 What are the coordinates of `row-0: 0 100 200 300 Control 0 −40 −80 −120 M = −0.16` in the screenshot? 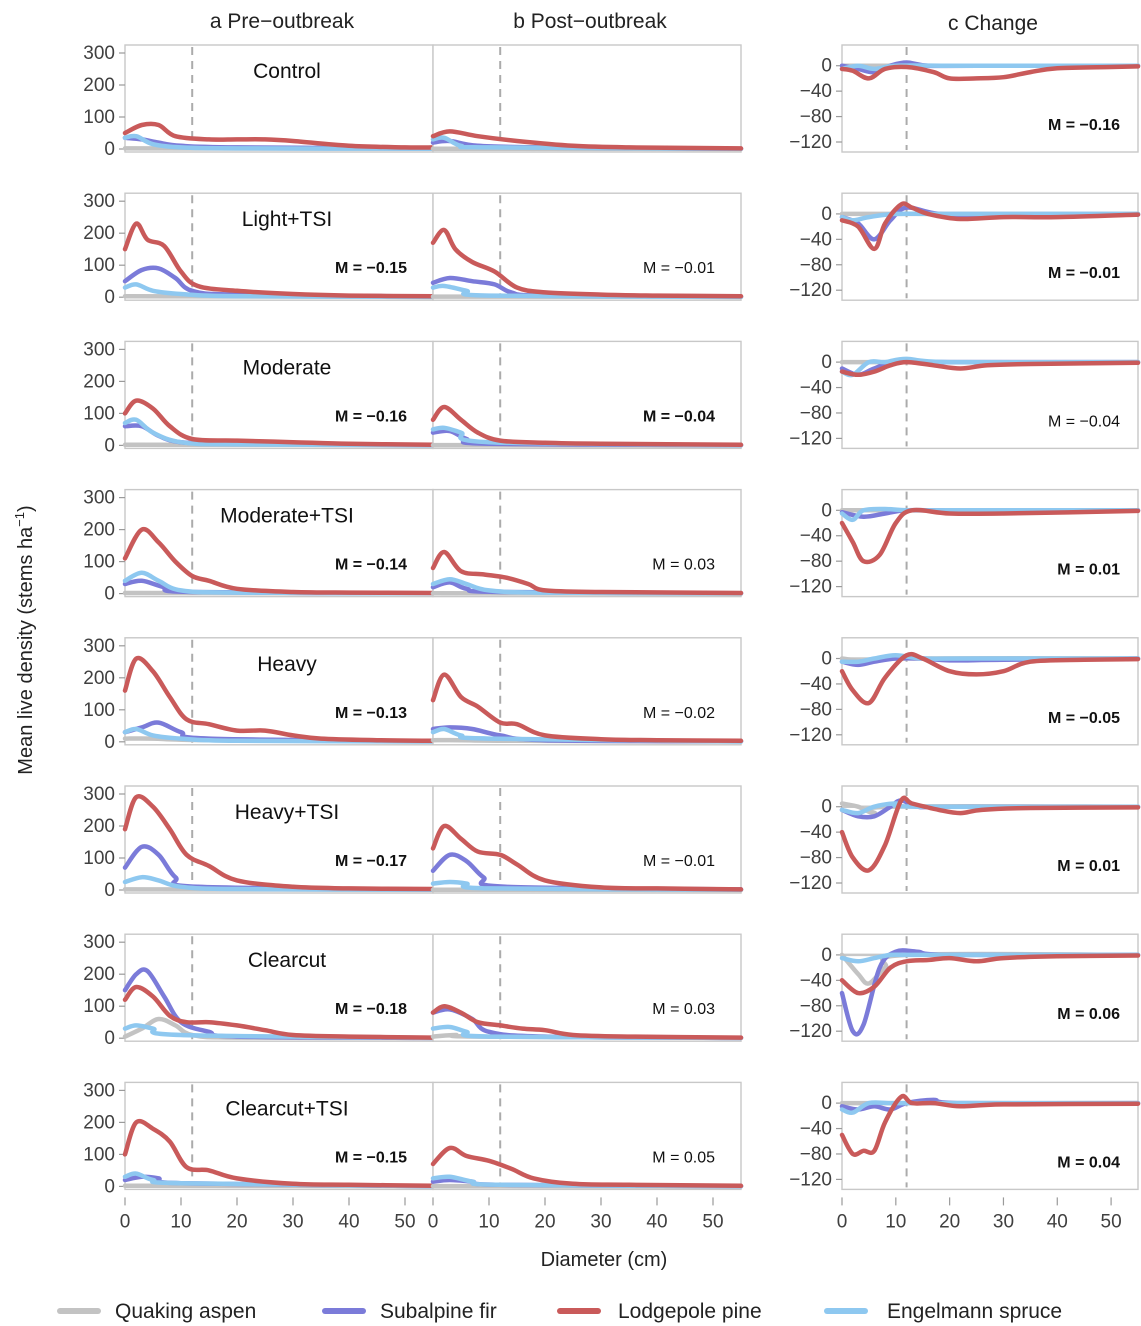 It's located at (612, 101).